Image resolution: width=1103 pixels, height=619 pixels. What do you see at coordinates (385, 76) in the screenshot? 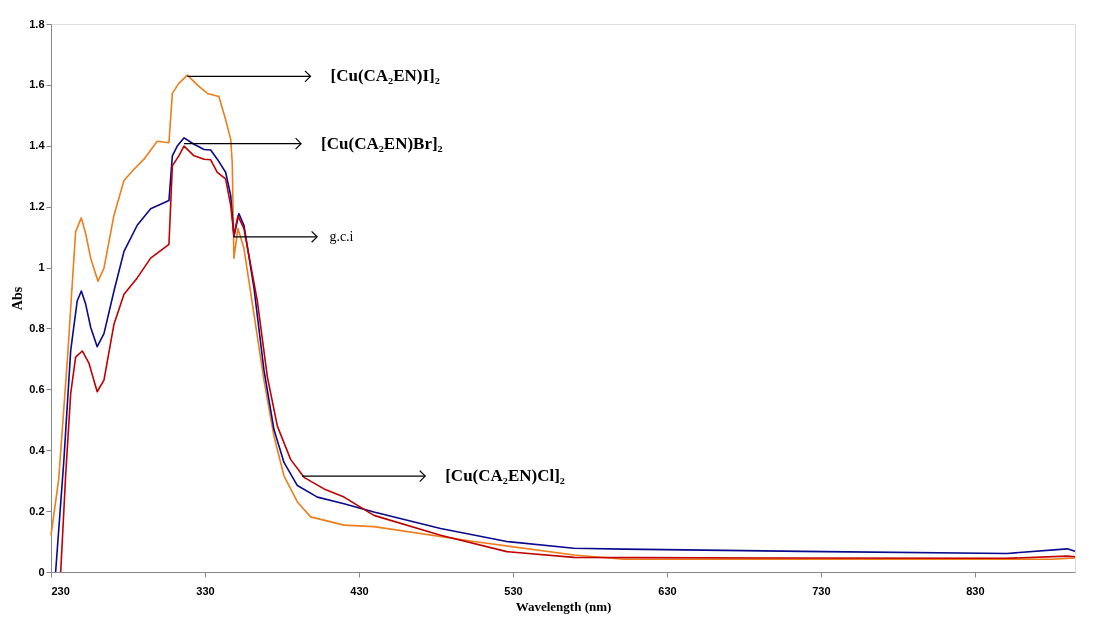
I see `annotation: [Cu(CA₂EN)I]₂` at bounding box center [385, 76].